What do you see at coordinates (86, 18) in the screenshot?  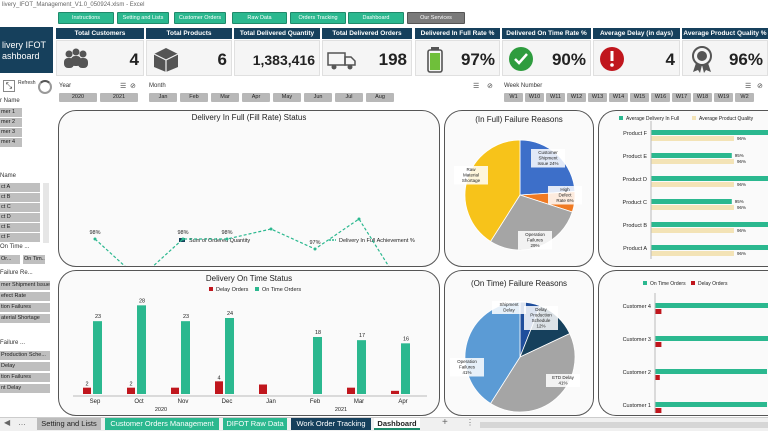 I see `nav-instructions-button: Instructions` at bounding box center [86, 18].